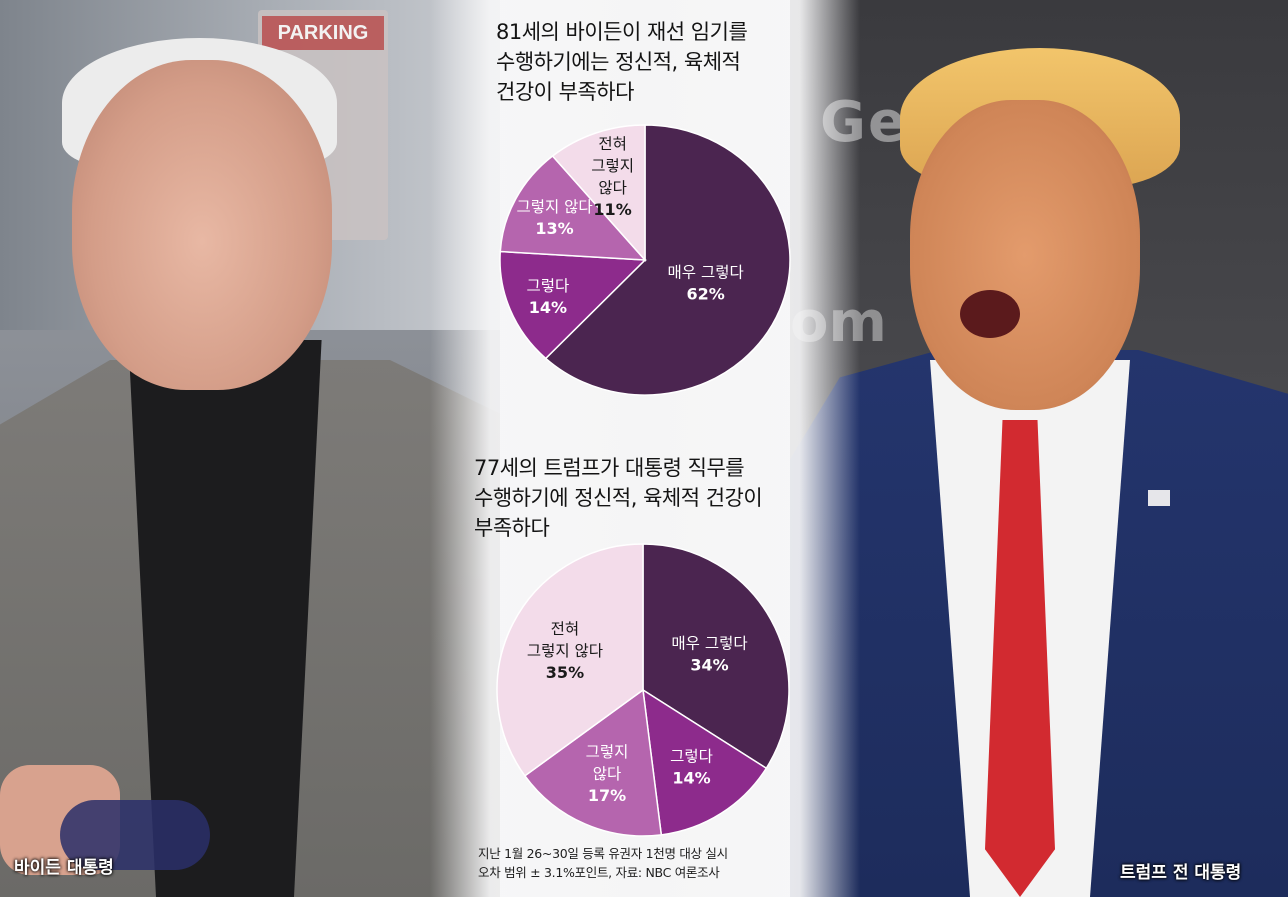  Describe the element at coordinates (1025, 255) in the screenshot. I see `right-person-face` at that location.